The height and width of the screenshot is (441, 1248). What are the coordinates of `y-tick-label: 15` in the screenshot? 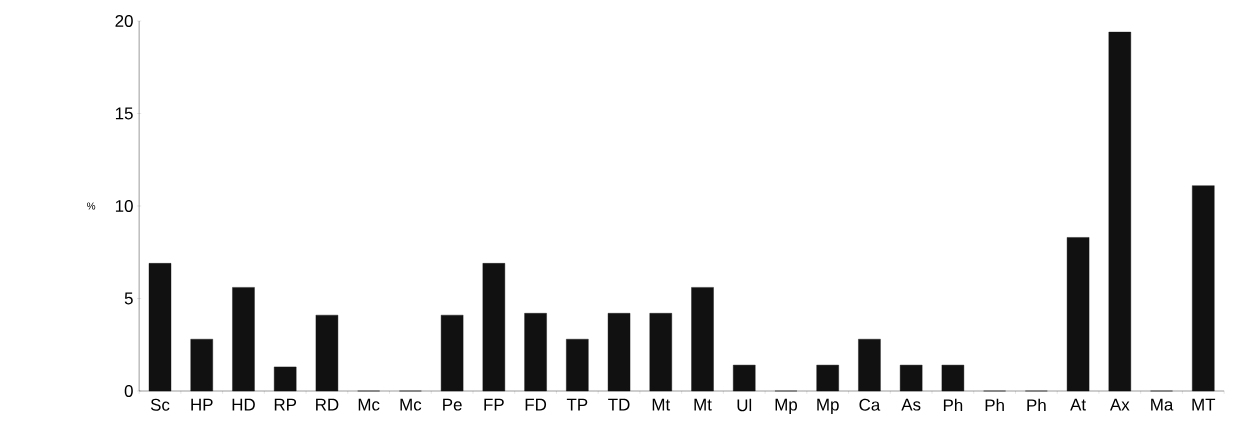 It's located at (124, 113).